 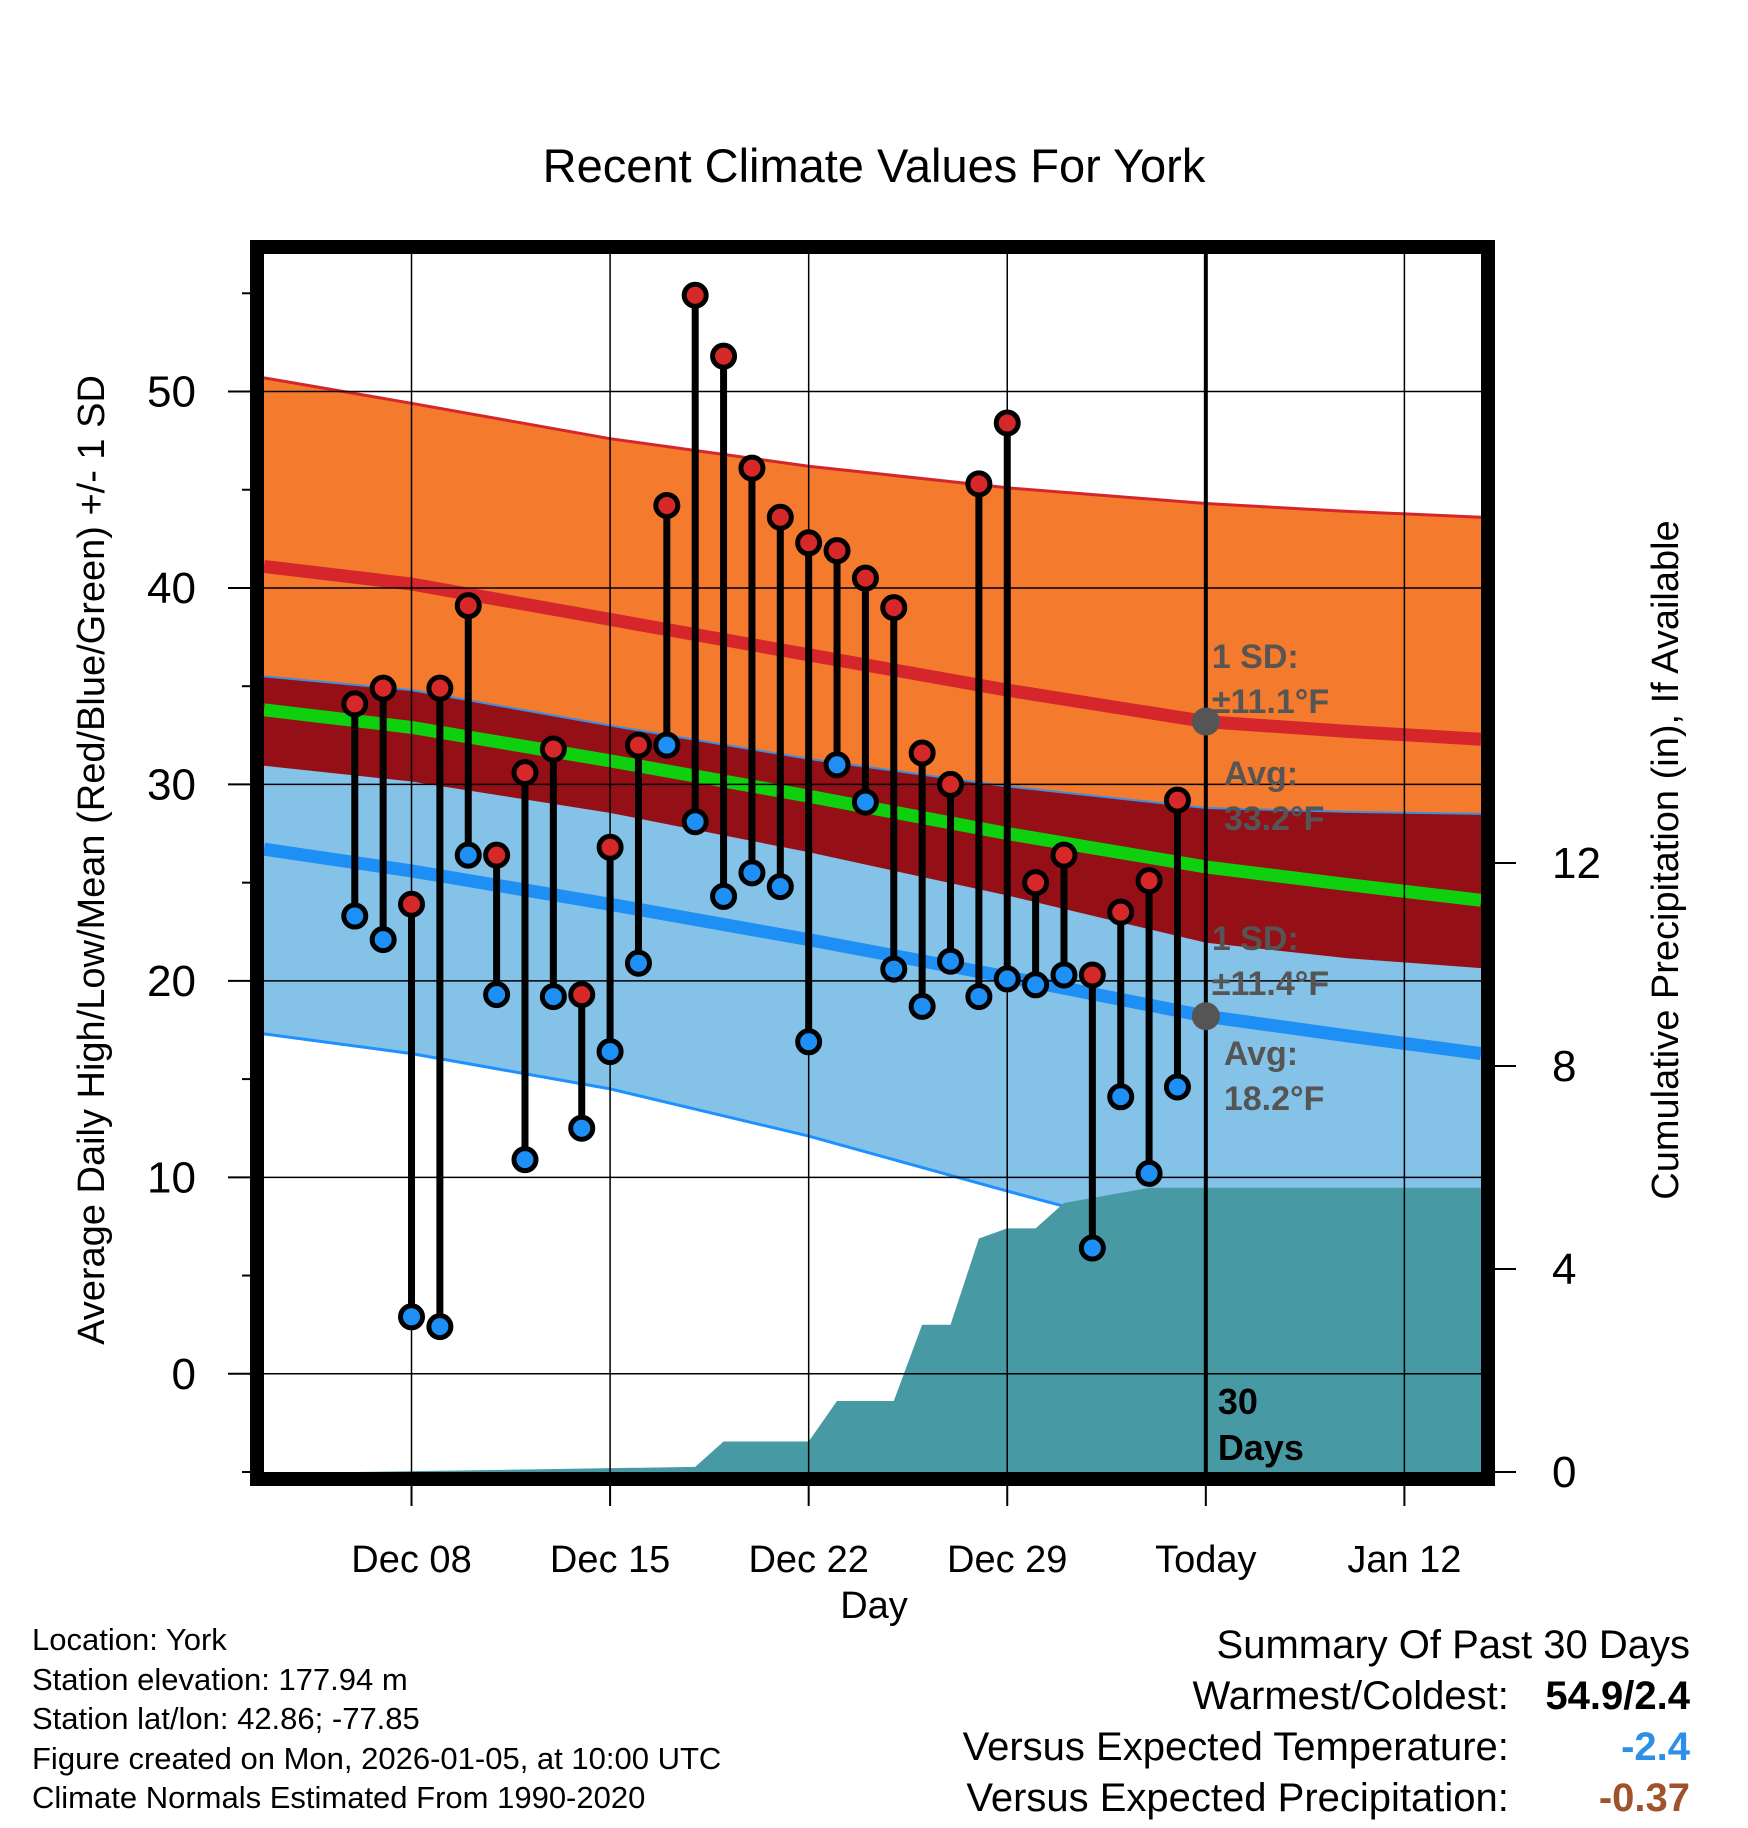 I want to click on y-tick-label: 0, so click(x=184, y=1374).